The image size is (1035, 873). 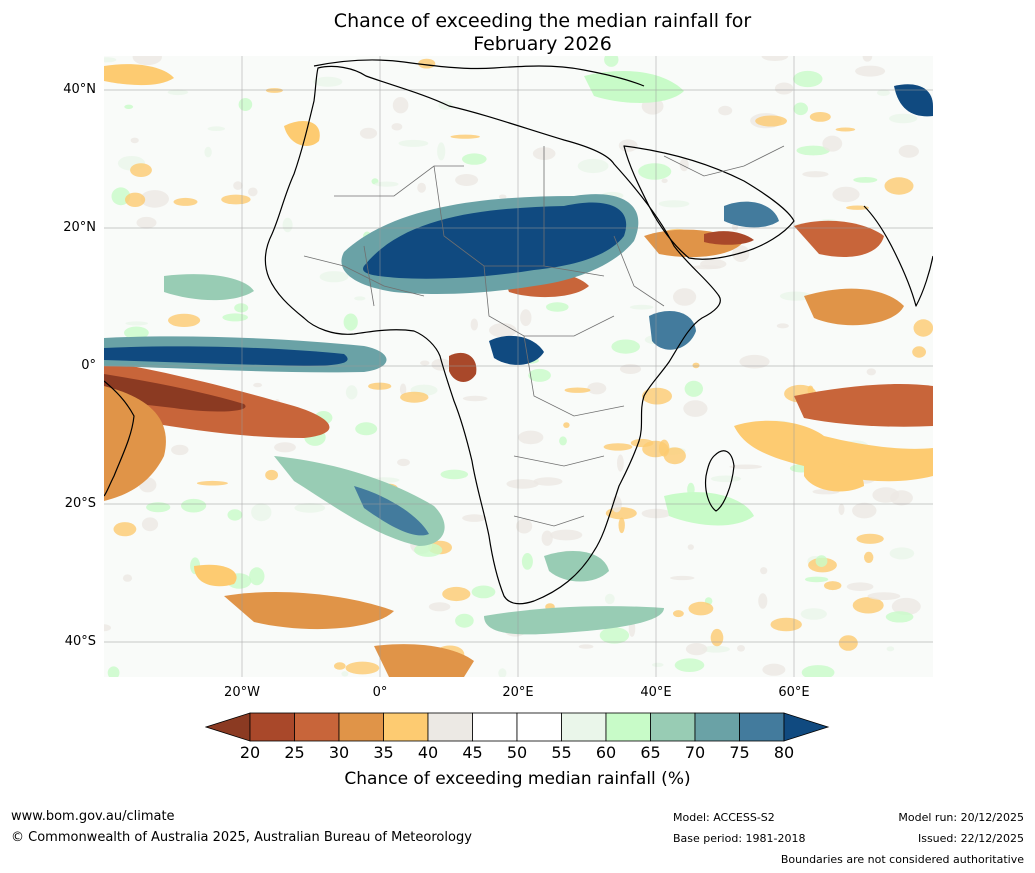 I want to click on lon-label-0: 0°, so click(x=380, y=692).